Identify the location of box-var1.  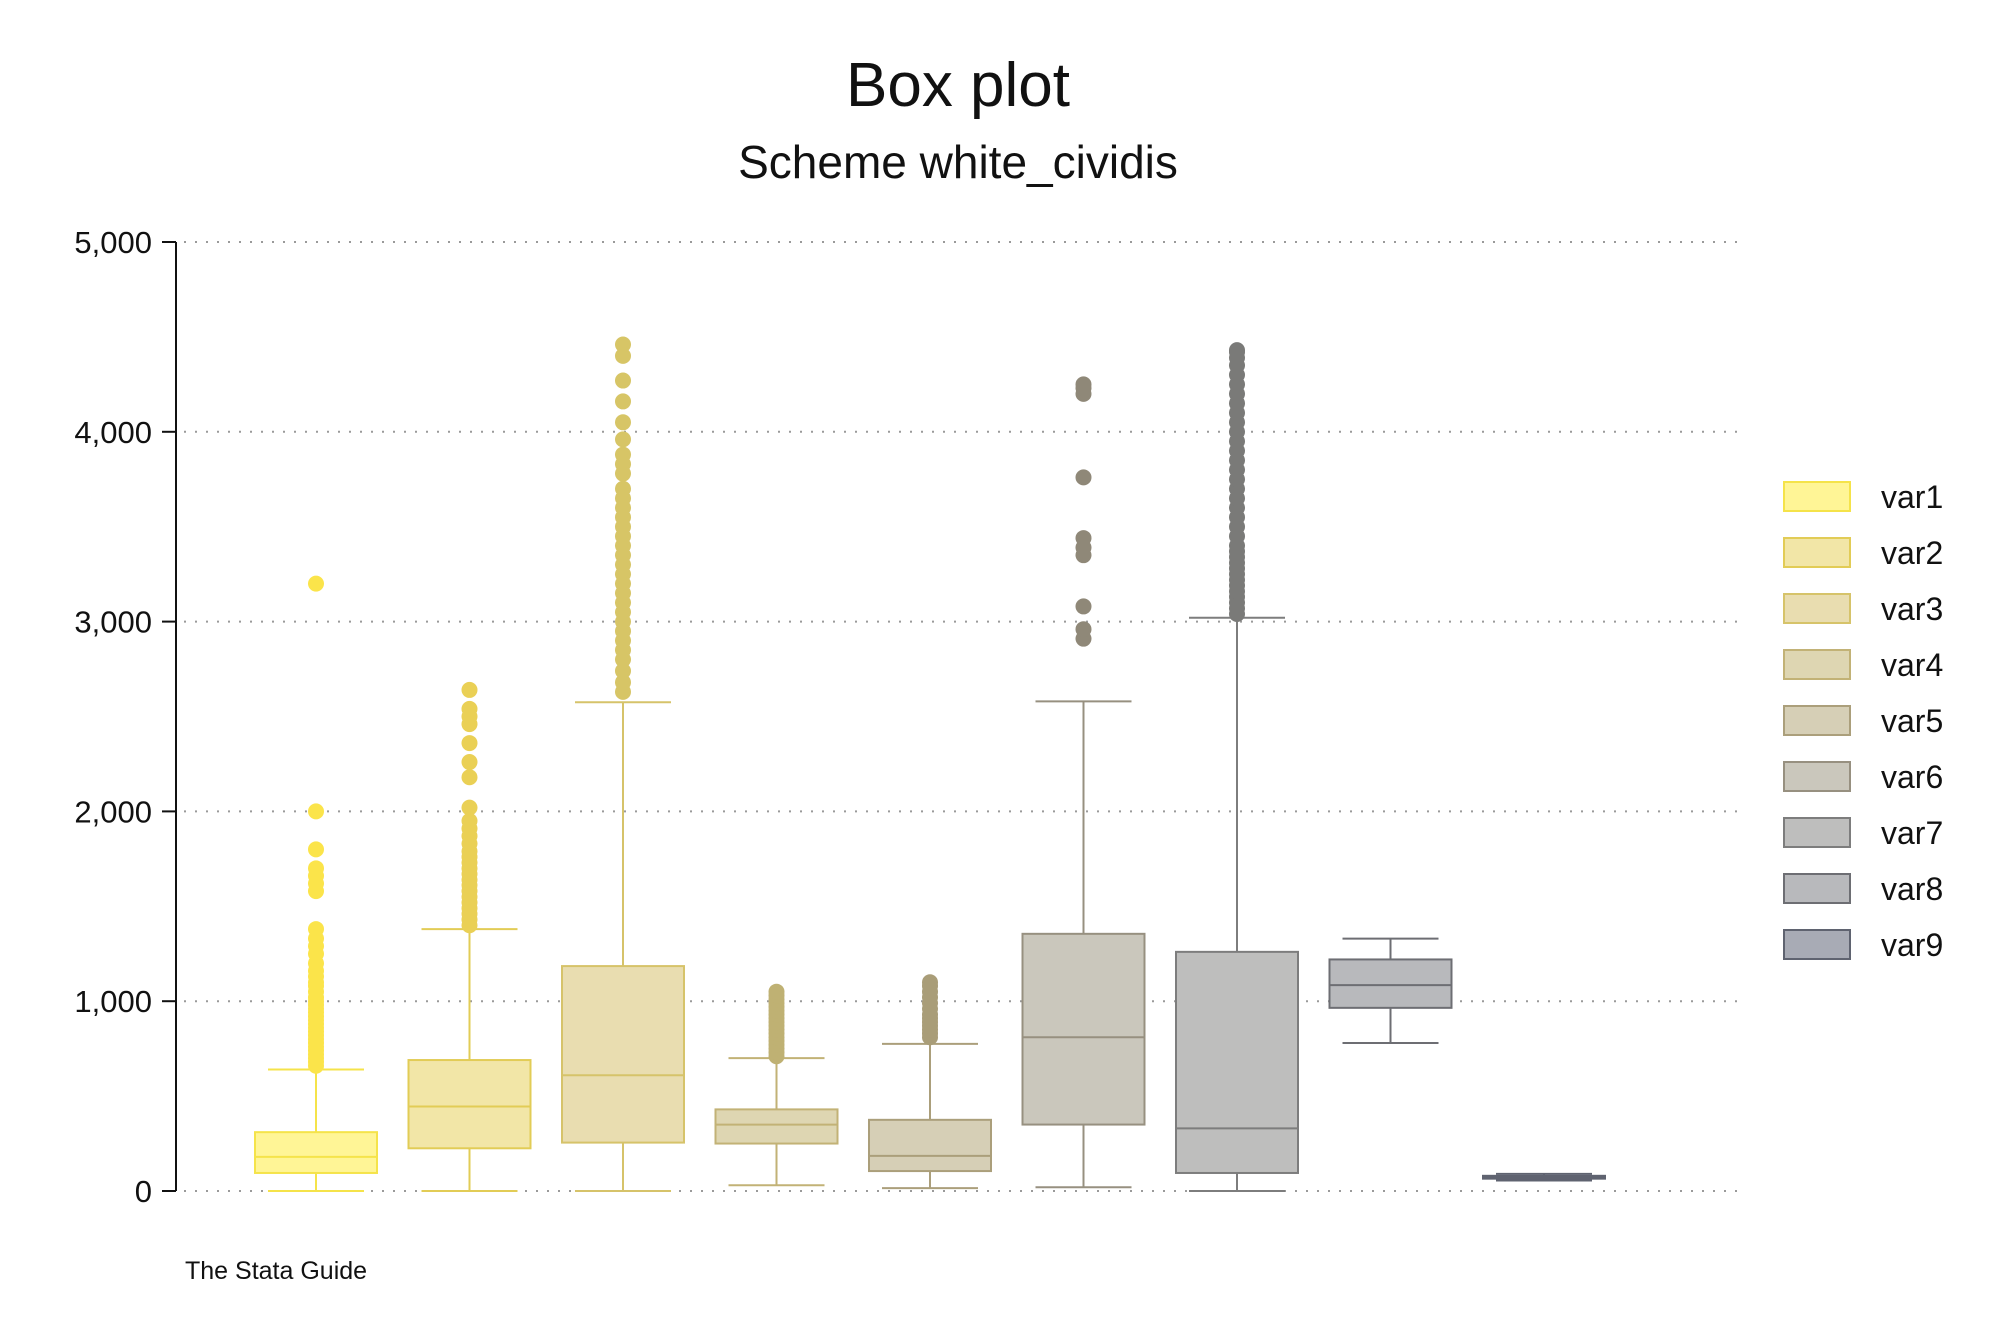
(316, 883).